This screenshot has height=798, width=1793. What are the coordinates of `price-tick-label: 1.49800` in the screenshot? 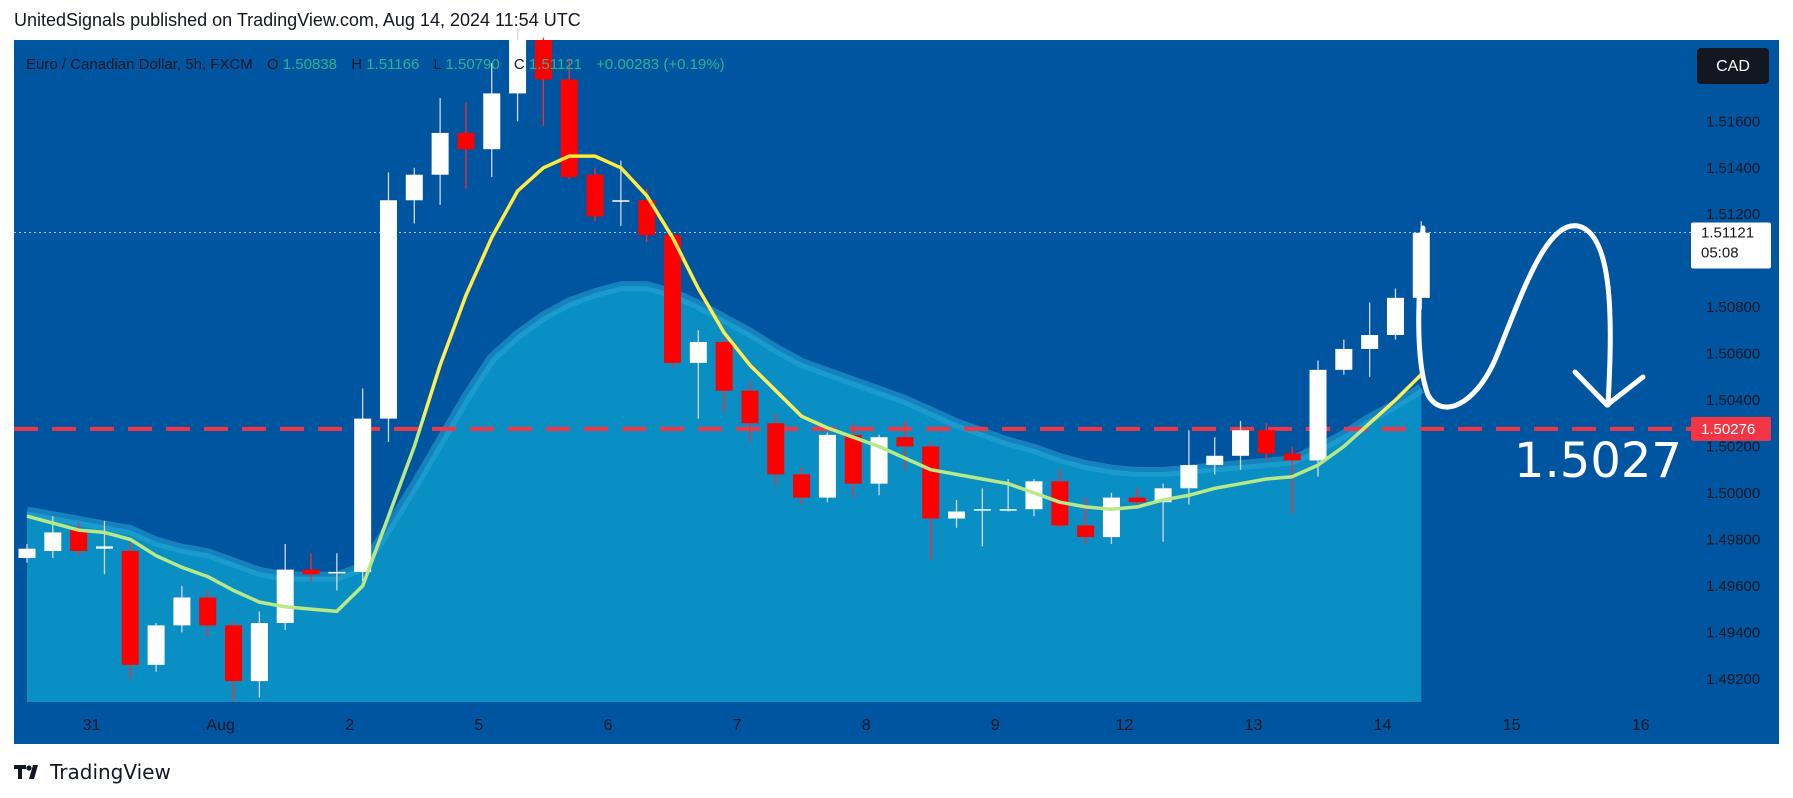 It's located at (1733, 539).